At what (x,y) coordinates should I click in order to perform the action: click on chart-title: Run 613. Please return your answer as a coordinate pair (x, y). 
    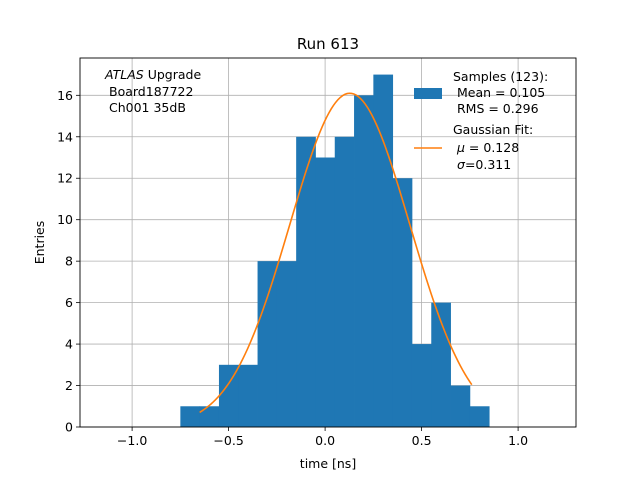
    Looking at the image, I should click on (328, 44).